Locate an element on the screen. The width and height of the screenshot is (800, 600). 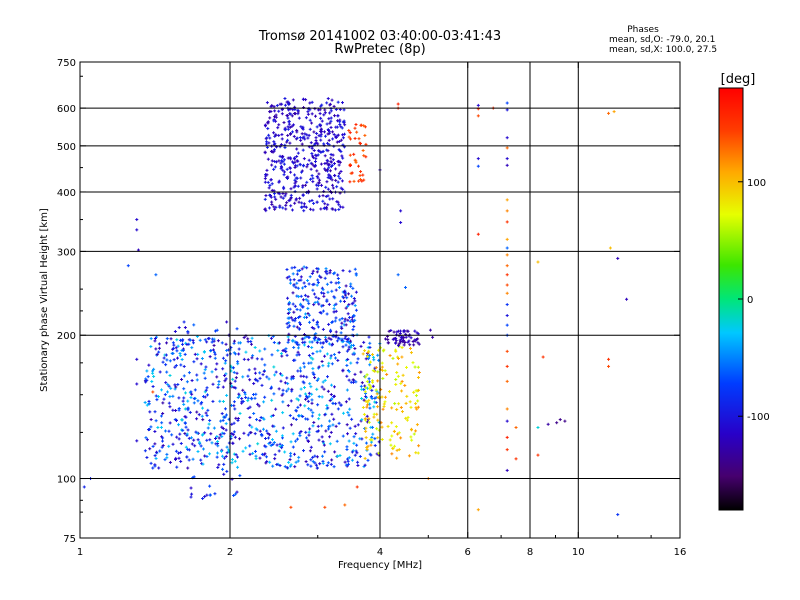
x-tick-label: 16 is located at coordinates (680, 552).